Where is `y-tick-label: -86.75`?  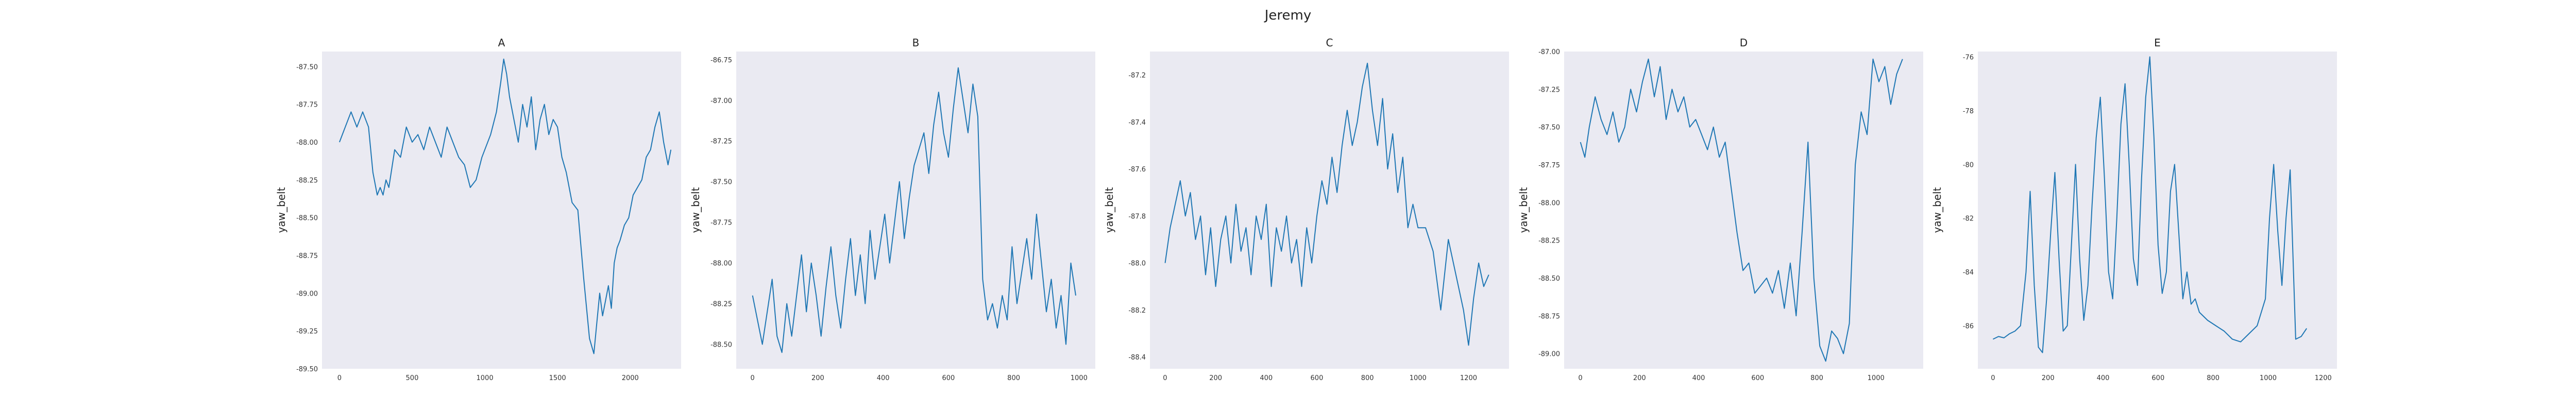
y-tick-label: -86.75 is located at coordinates (721, 60).